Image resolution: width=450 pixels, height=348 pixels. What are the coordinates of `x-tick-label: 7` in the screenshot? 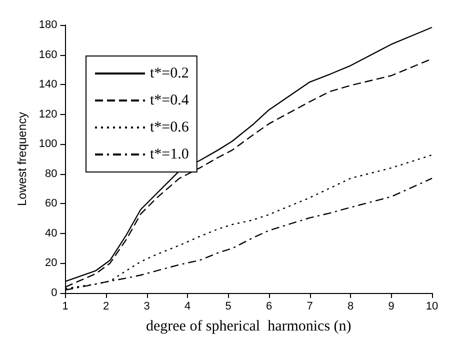 It's located at (309, 306).